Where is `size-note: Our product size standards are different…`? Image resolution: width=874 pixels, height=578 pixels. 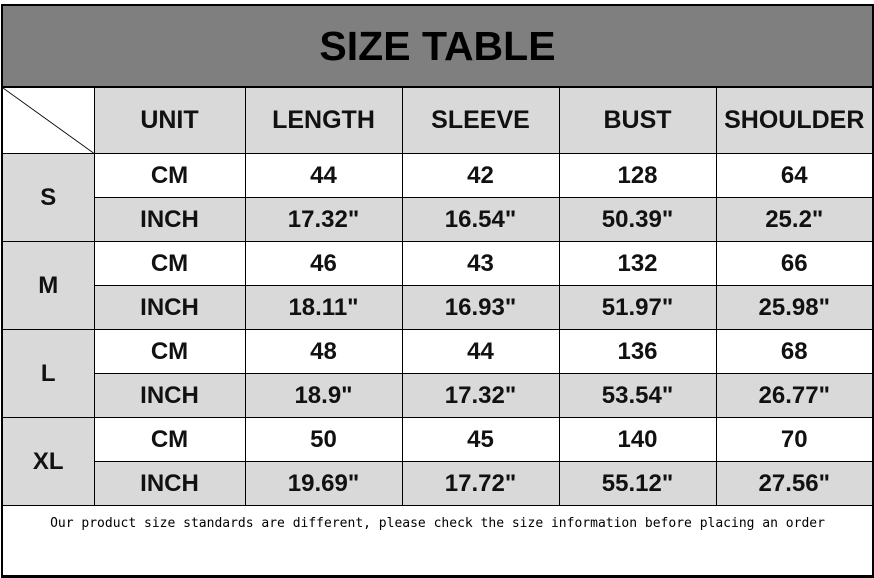 size-note: Our product size standards are different… is located at coordinates (437, 523).